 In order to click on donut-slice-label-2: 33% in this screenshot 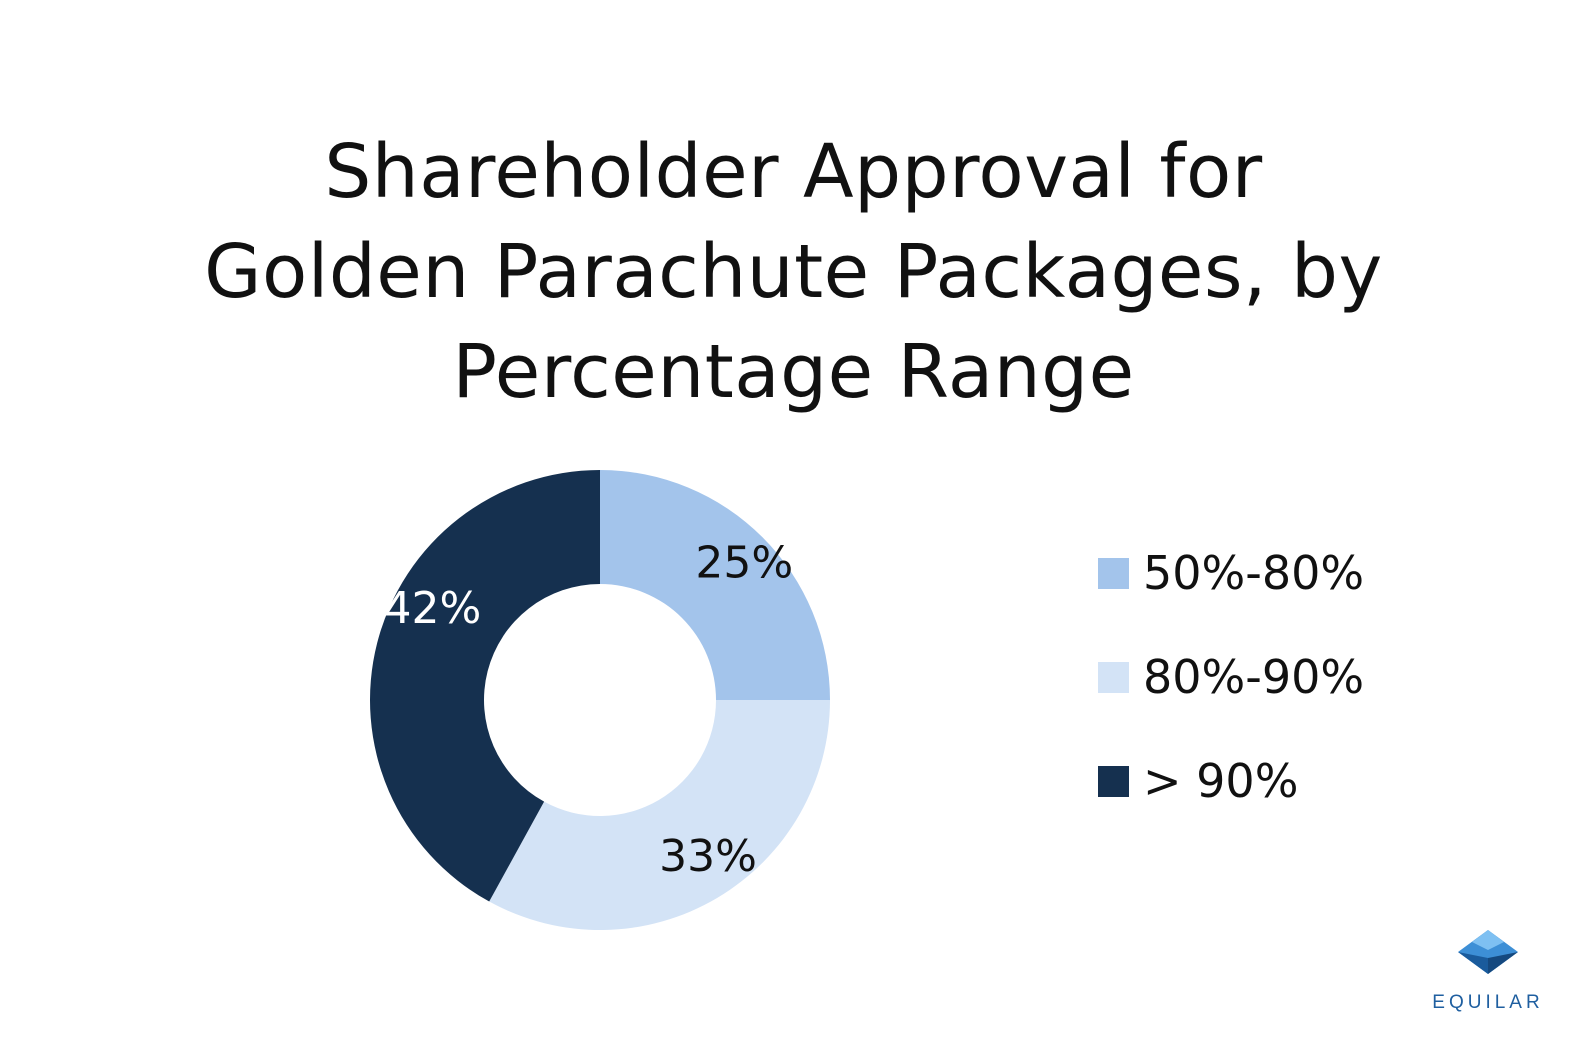, I will do `click(708, 856)`.